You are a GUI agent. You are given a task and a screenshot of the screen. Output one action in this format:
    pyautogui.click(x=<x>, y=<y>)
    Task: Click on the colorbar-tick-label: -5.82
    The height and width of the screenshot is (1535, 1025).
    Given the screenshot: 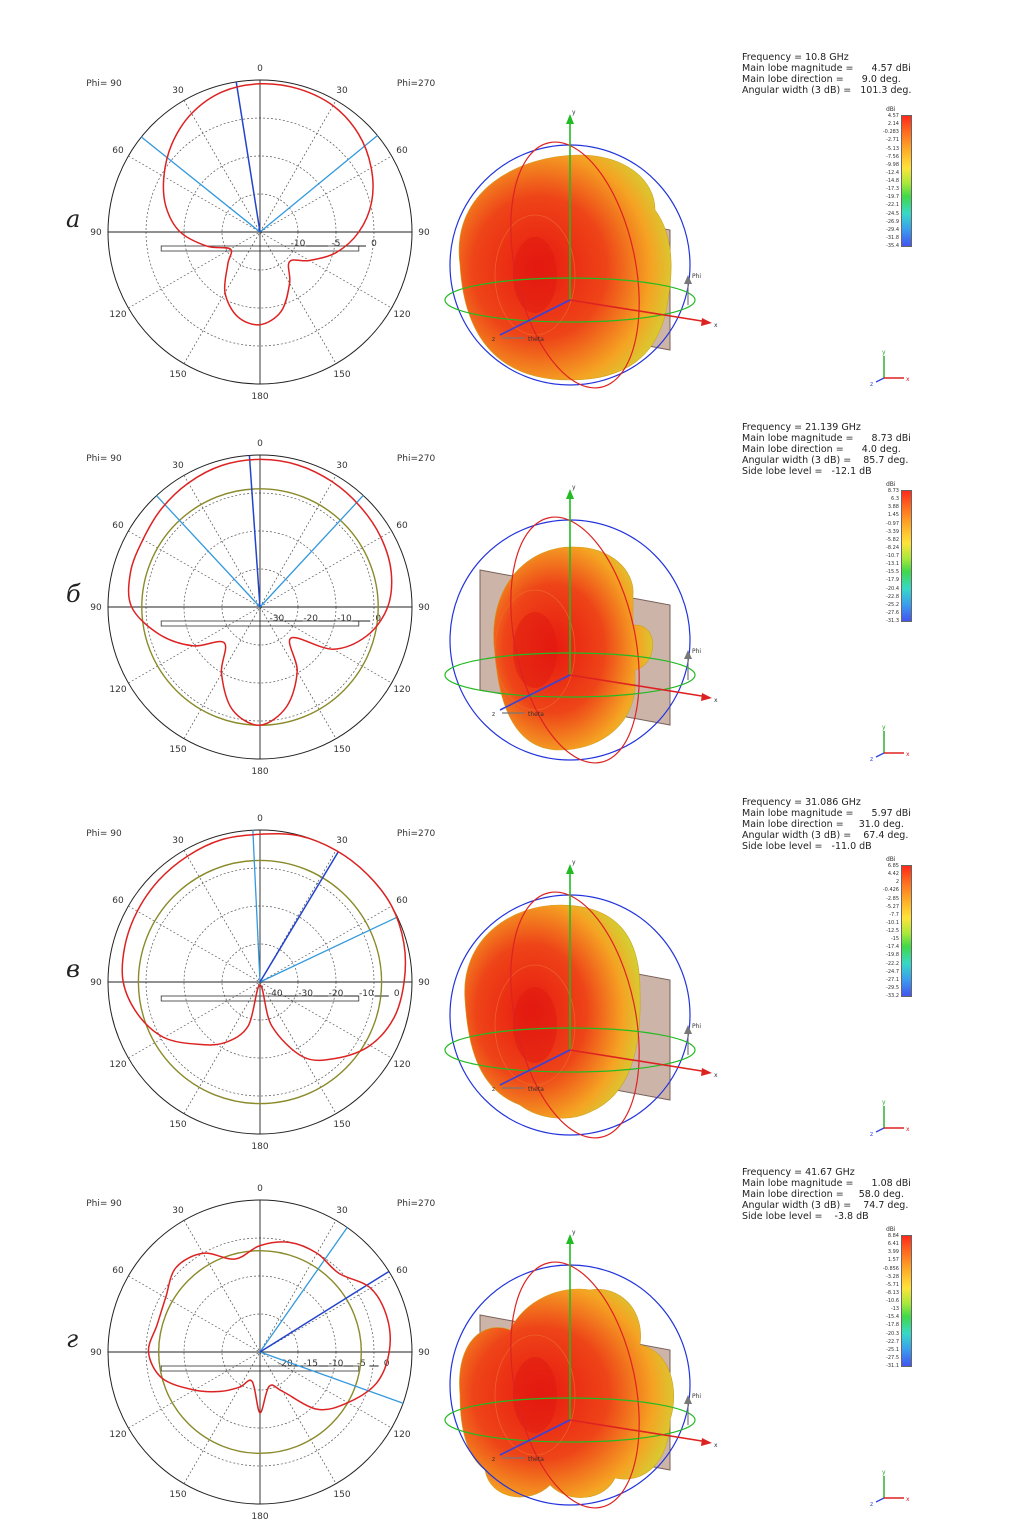 What is the action you would take?
    pyautogui.click(x=892, y=539)
    